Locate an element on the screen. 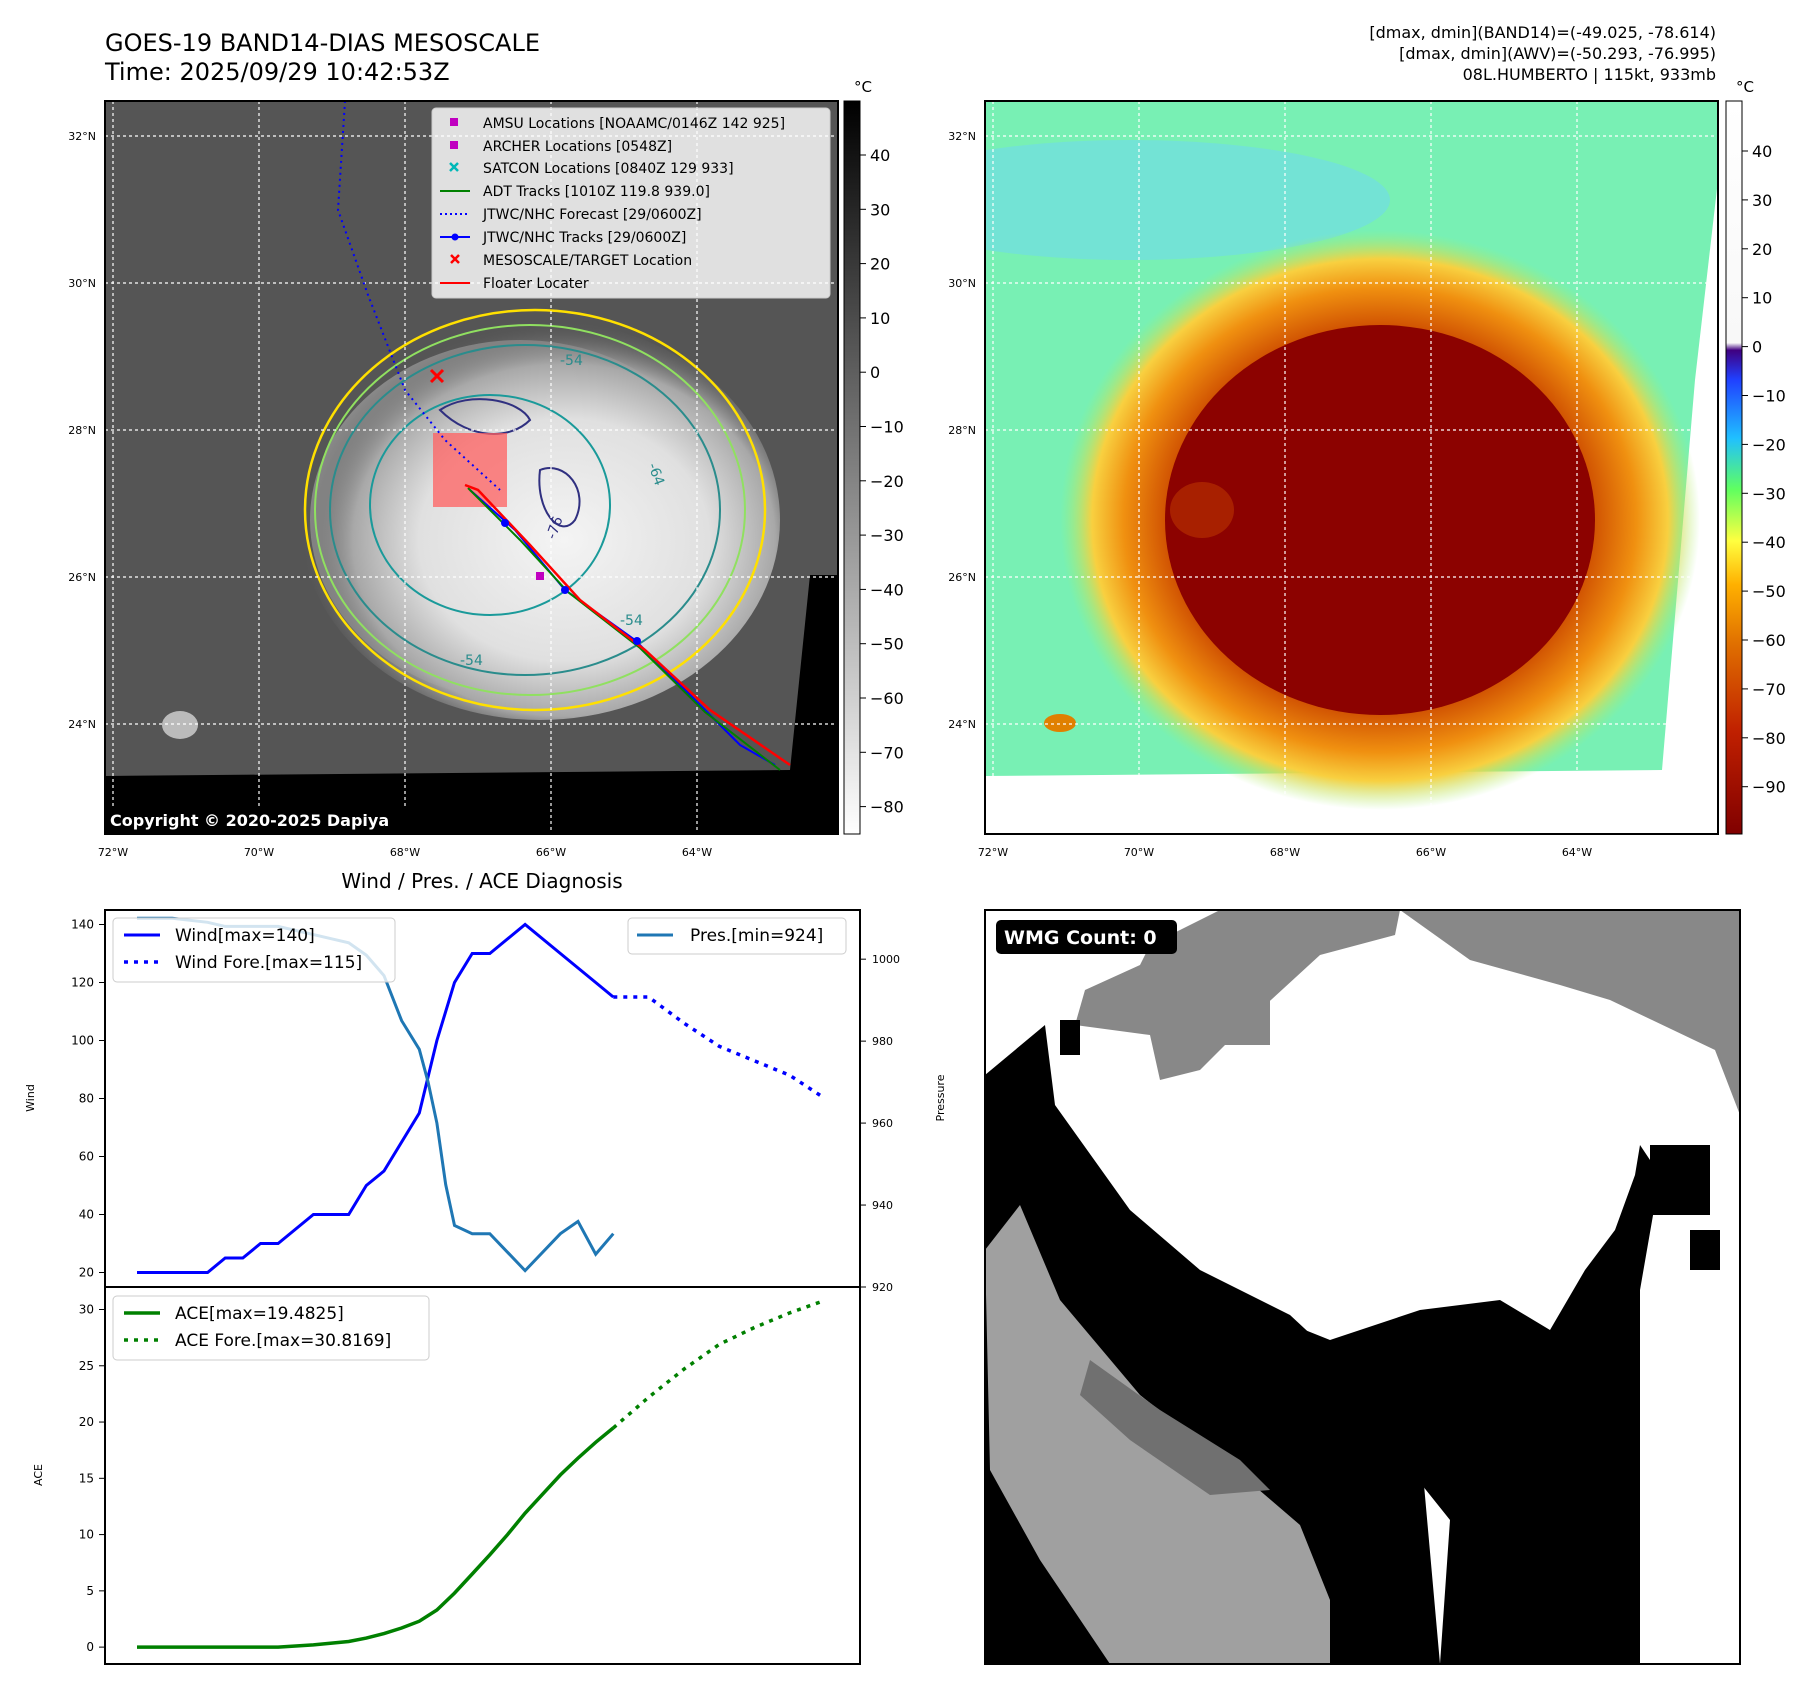  wind-series-line is located at coordinates (376, 1098).